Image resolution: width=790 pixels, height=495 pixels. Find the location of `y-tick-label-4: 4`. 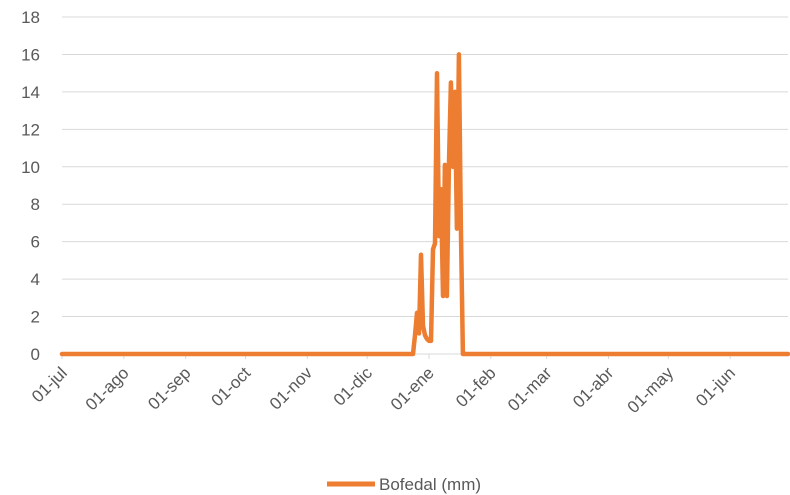

y-tick-label-4: 4 is located at coordinates (35, 279).